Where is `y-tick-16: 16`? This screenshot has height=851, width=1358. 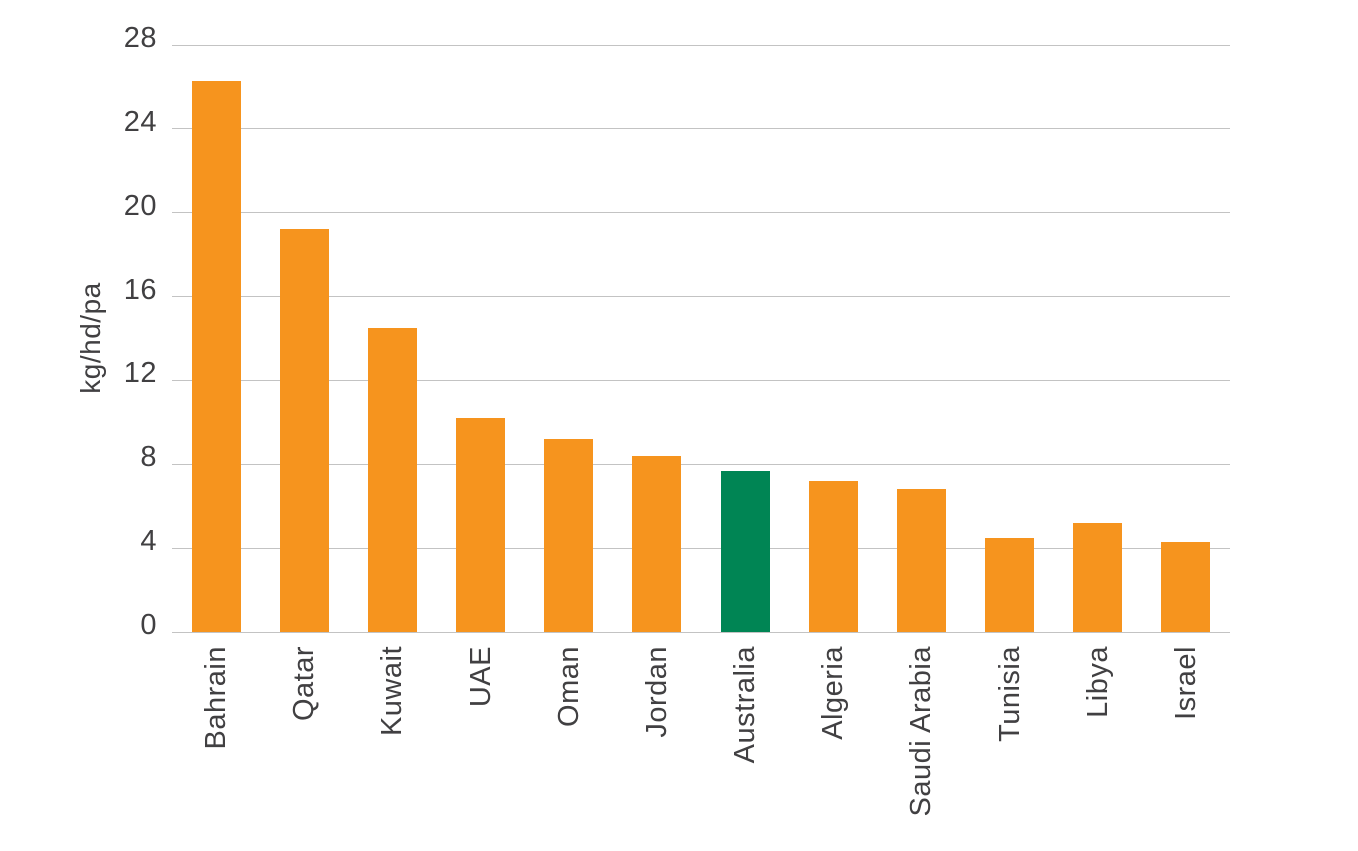
y-tick-16: 16 is located at coordinates (140, 289).